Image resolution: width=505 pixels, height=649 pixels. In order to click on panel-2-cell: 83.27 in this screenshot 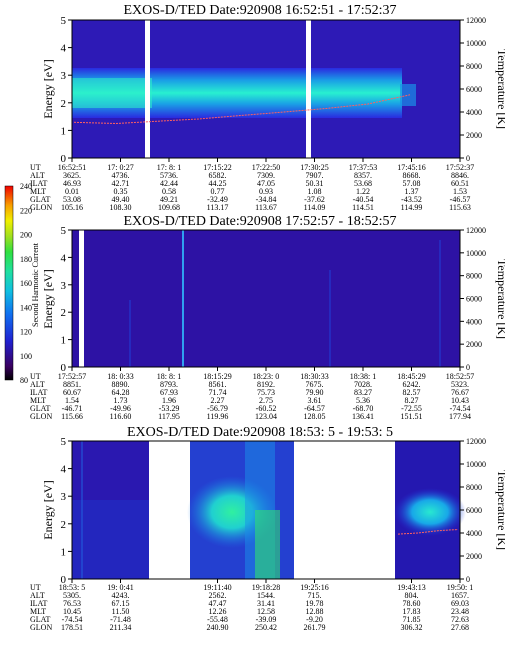, I will do `click(363, 392)`.